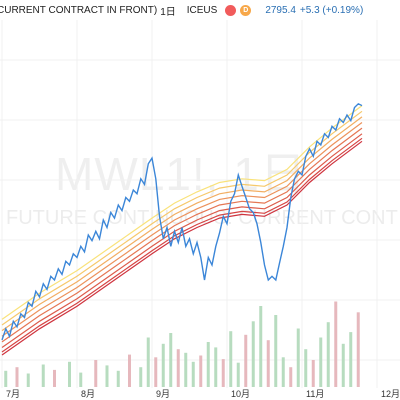 The width and height of the screenshot is (400, 400). What do you see at coordinates (280, 10) in the screenshot?
I see `last-price: 2795.4` at bounding box center [280, 10].